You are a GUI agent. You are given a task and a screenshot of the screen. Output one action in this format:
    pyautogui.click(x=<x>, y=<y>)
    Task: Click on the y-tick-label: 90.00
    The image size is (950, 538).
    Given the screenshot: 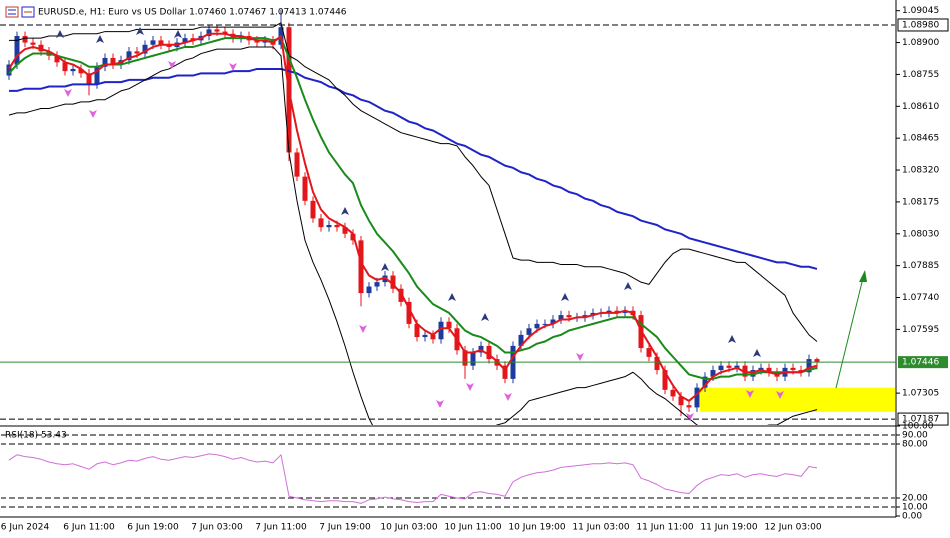 What is the action you would take?
    pyautogui.click(x=915, y=436)
    